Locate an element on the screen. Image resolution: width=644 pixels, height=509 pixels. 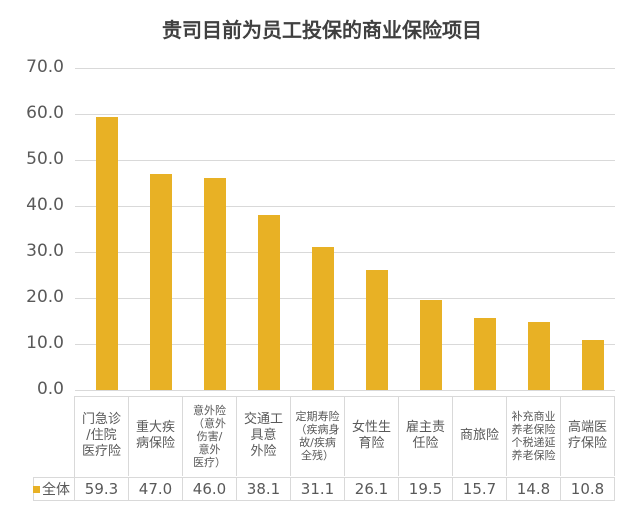
y-tick-label: 40.0 is located at coordinates (45, 205).